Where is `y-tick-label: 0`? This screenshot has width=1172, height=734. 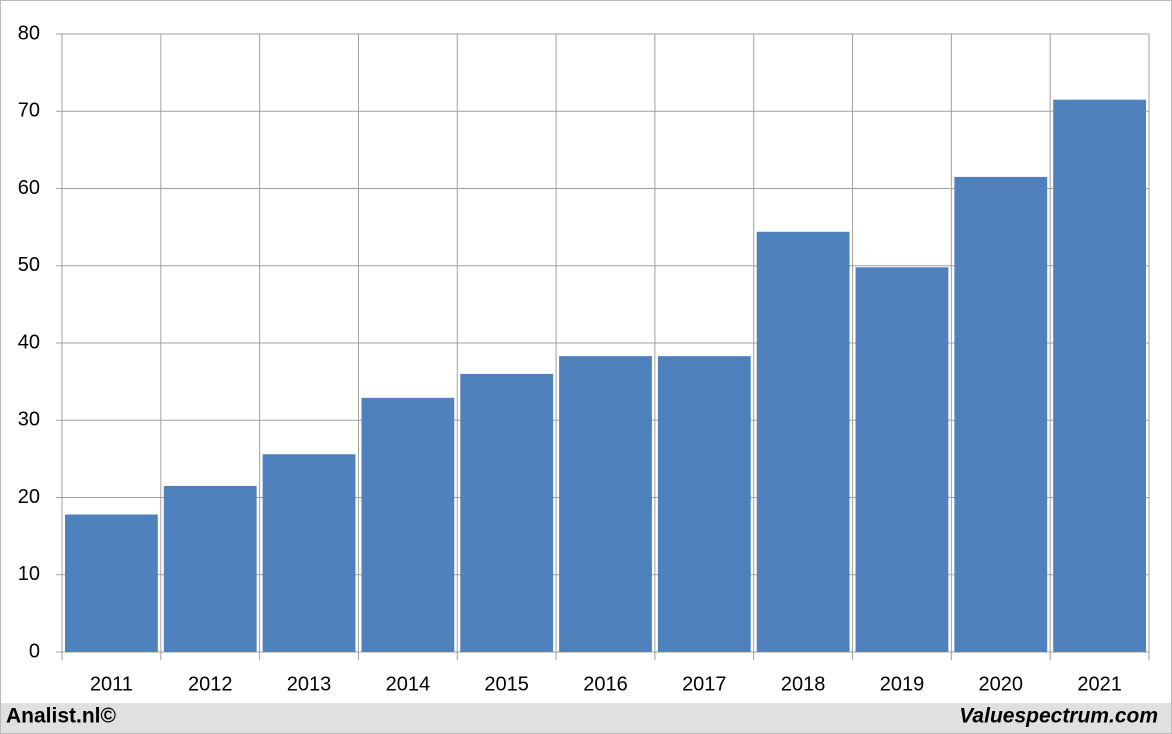
y-tick-label: 0 is located at coordinates (34, 651).